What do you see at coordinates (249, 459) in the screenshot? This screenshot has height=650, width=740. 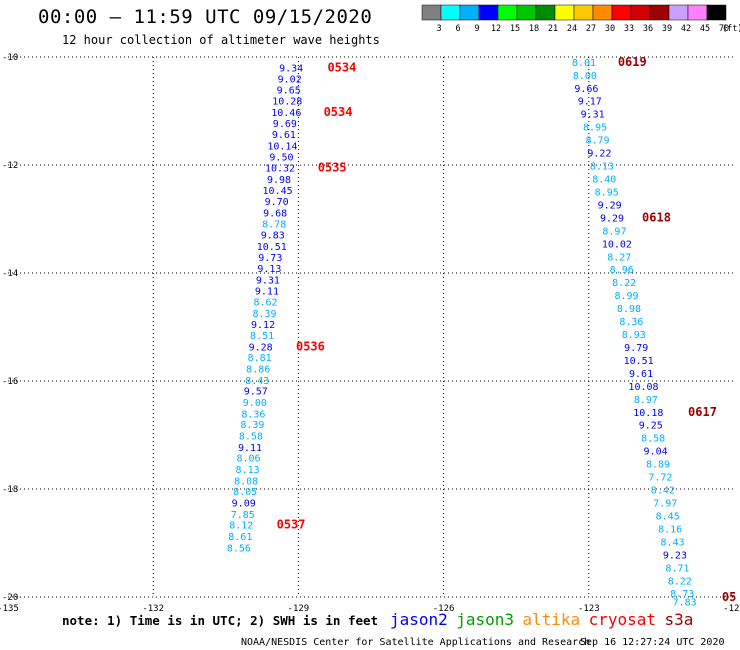 I see `data-point-cryosat: 8.06` at bounding box center [249, 459].